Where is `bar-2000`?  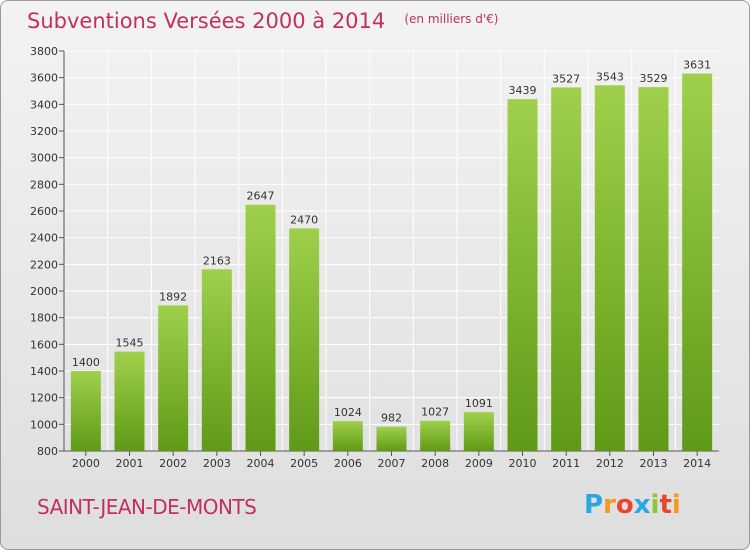
bar-2000 is located at coordinates (85, 411).